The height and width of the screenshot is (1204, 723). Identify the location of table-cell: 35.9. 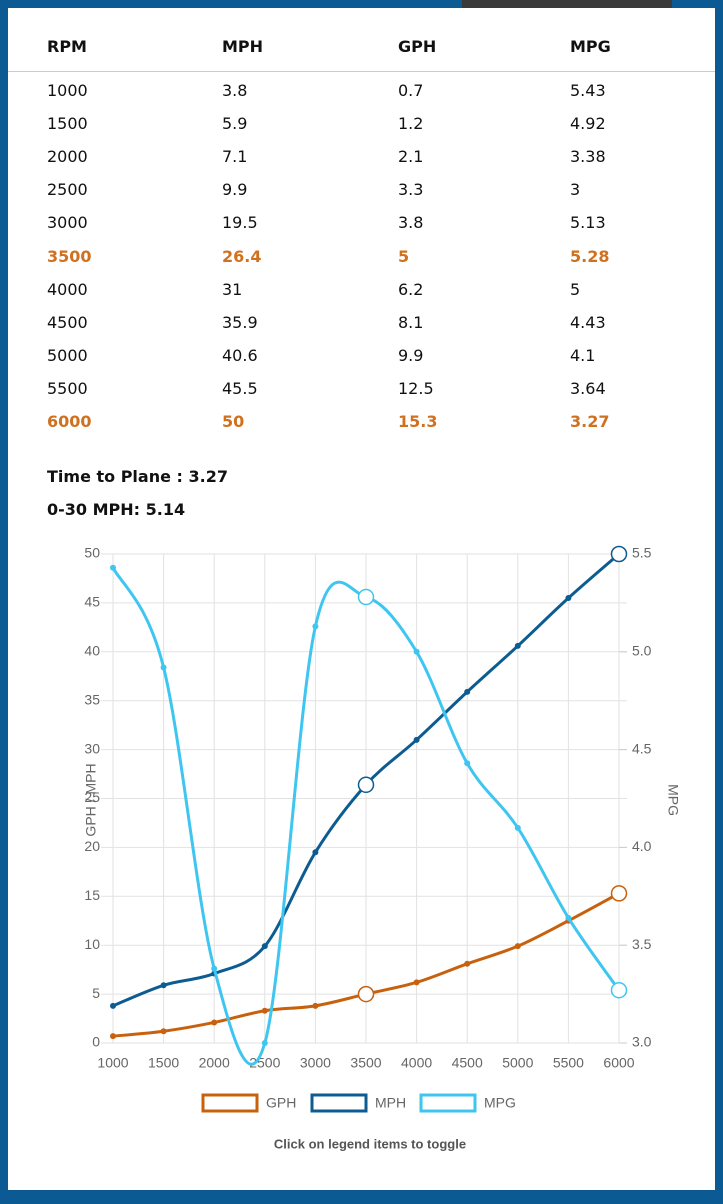
(240, 322).